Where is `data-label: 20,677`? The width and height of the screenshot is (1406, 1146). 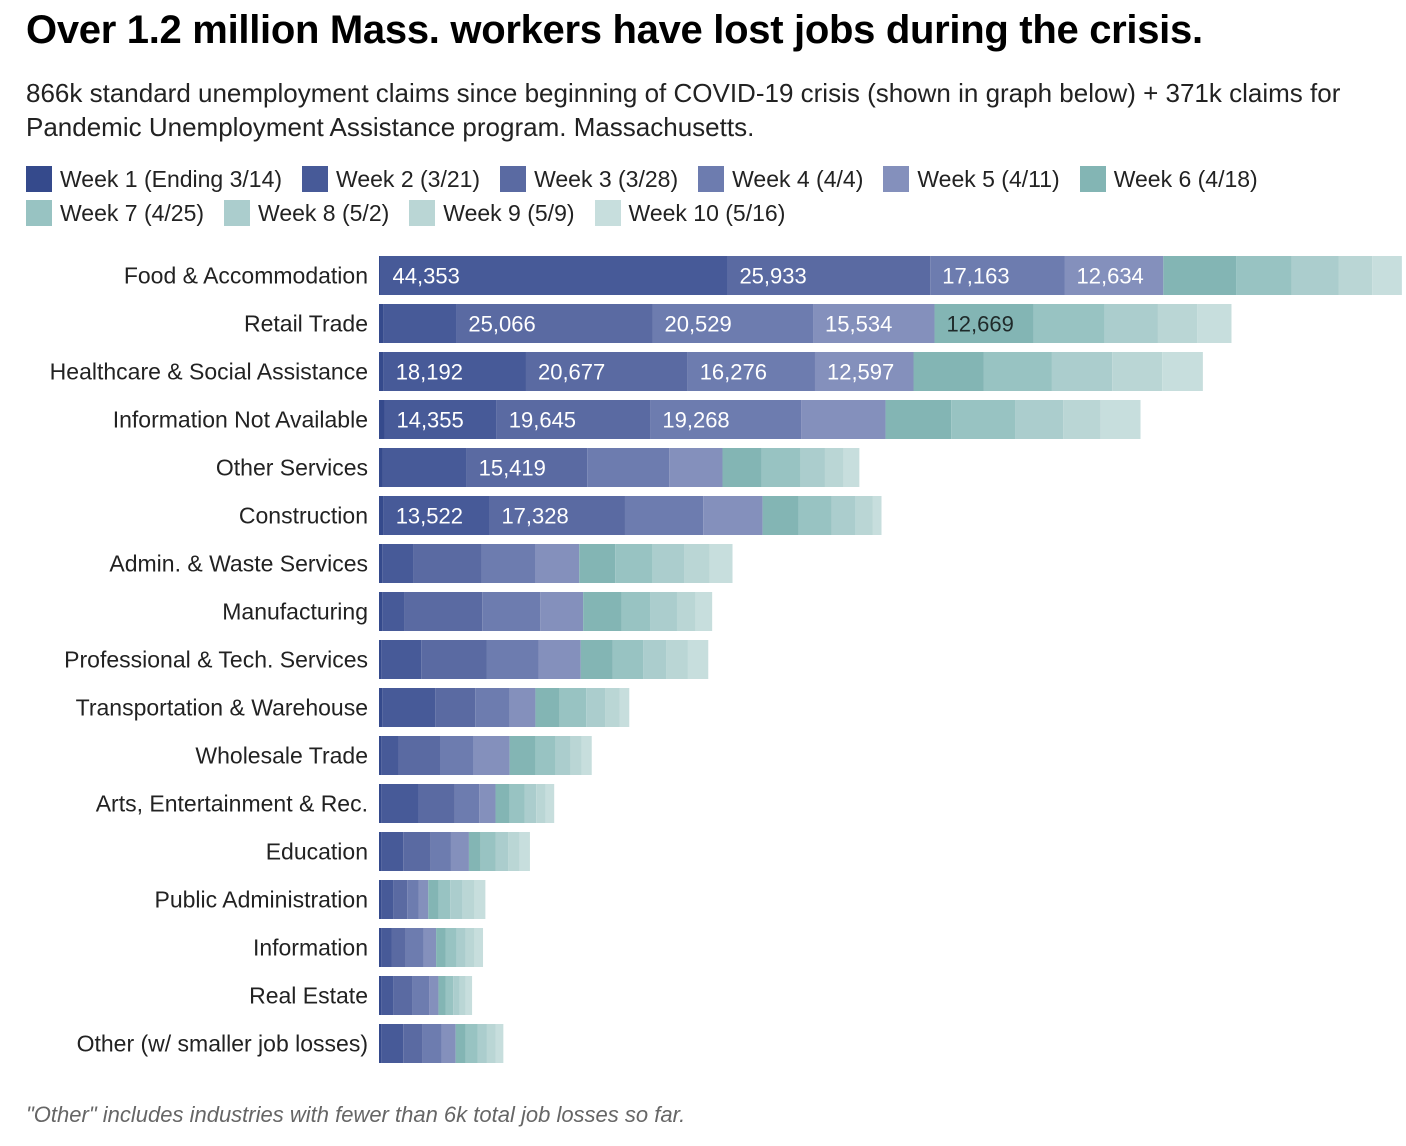 data-label: 20,677 is located at coordinates (571, 372).